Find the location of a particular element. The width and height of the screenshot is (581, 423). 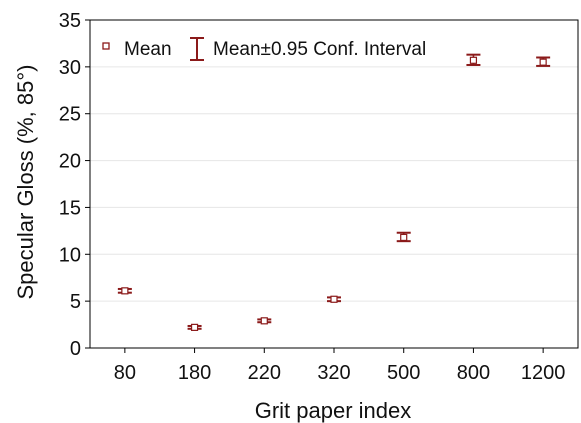

y-tick-label: 15 is located at coordinates (70, 208).